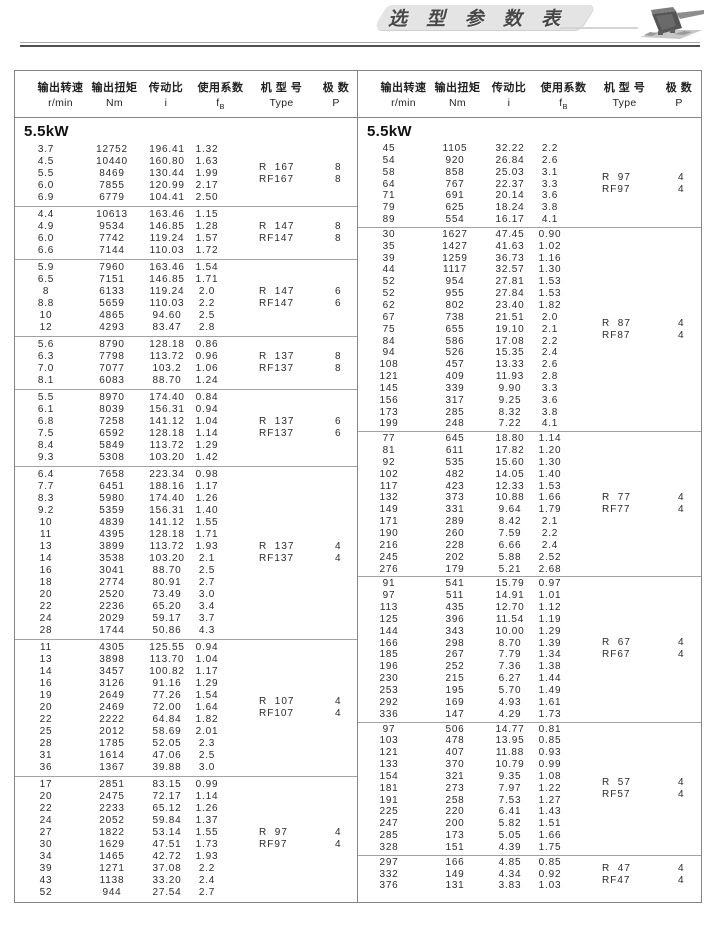 The width and height of the screenshot is (716, 950). What do you see at coordinates (529, 836) in the screenshot?
I see `data-row: 285 173 5.05 1.66` at bounding box center [529, 836].